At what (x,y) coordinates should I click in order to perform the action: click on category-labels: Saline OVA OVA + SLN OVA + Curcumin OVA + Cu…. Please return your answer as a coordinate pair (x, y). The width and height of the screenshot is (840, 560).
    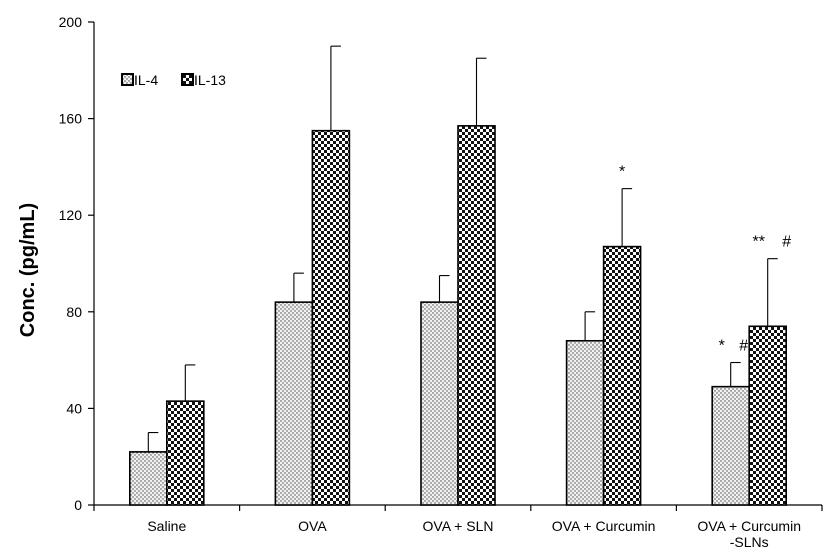
    Looking at the image, I should click on (474, 534).